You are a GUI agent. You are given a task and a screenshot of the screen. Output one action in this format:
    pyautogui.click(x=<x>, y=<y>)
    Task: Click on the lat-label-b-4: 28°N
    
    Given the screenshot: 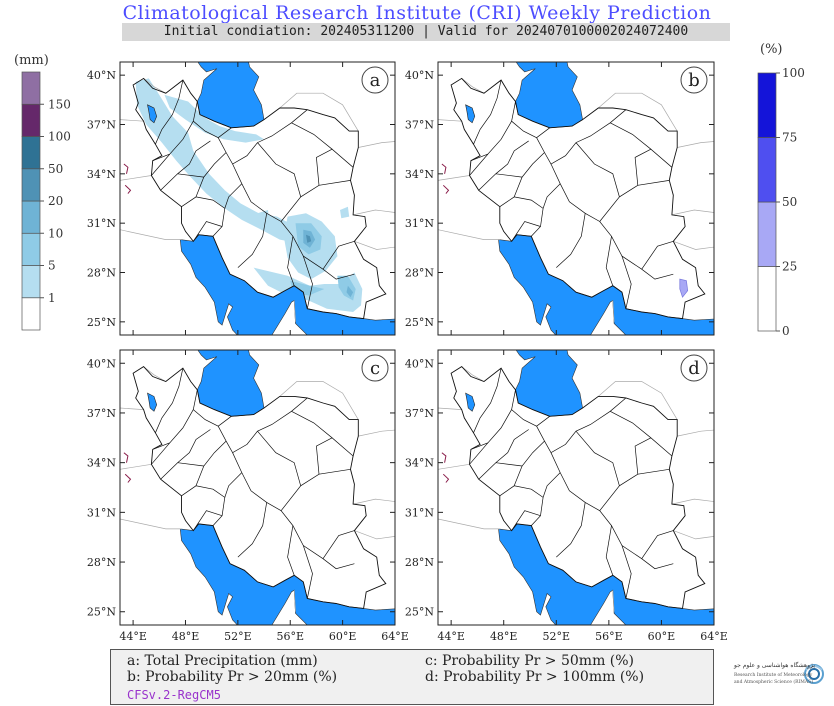 What is the action you would take?
    pyautogui.click(x=419, y=273)
    